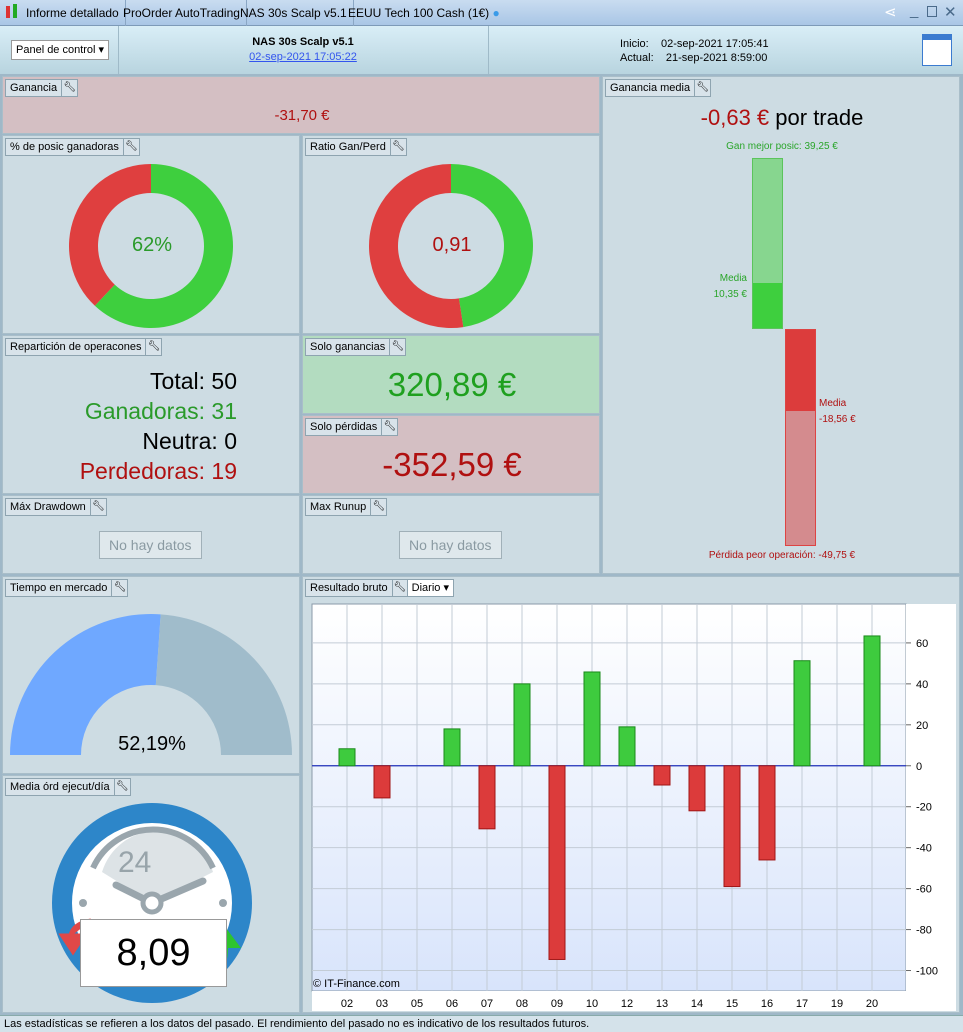 Image resolution: width=963 pixels, height=1032 pixels. What do you see at coordinates (937, 50) in the screenshot?
I see `report-settings-icon` at bounding box center [937, 50].